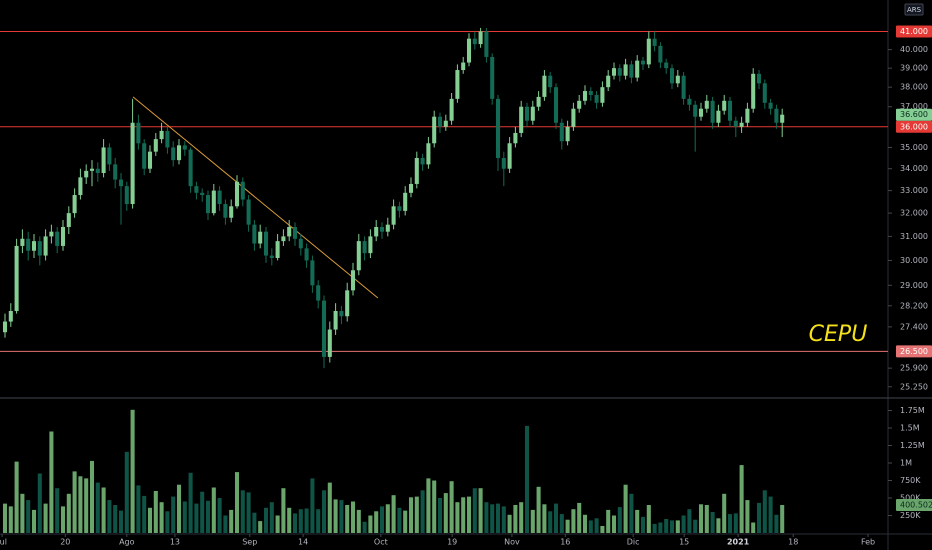 The height and width of the screenshot is (550, 932). I want to click on price-level-label: 41.000, so click(914, 31).